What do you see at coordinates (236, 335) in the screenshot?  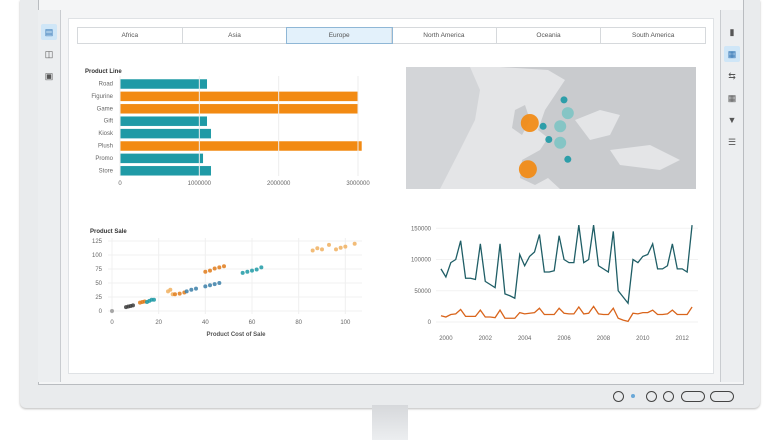 I see `scatter-x-axis-label: Product Cost of Sale` at bounding box center [236, 335].